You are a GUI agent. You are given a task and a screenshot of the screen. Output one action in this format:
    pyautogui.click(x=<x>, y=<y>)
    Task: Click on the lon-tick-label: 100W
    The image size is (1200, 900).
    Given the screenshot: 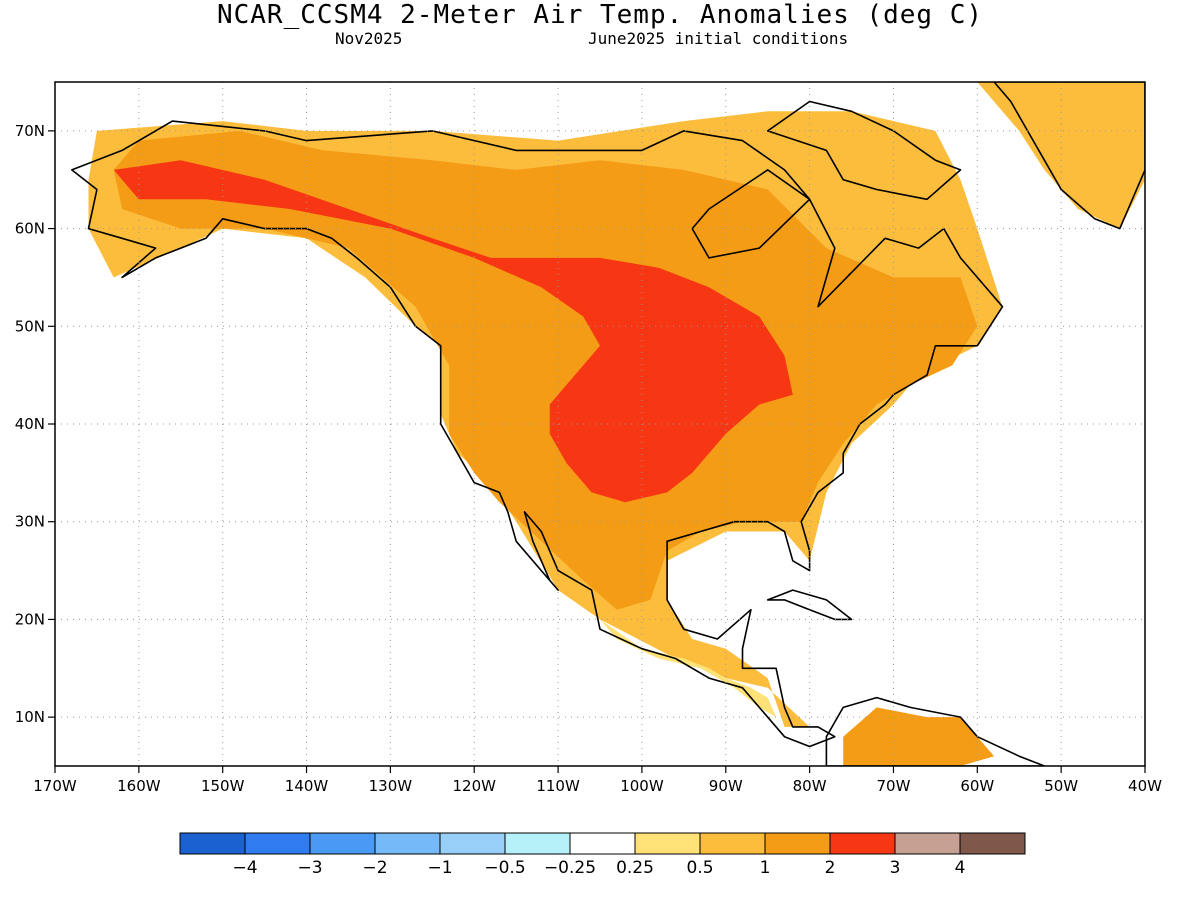 What is the action you would take?
    pyautogui.click(x=642, y=786)
    